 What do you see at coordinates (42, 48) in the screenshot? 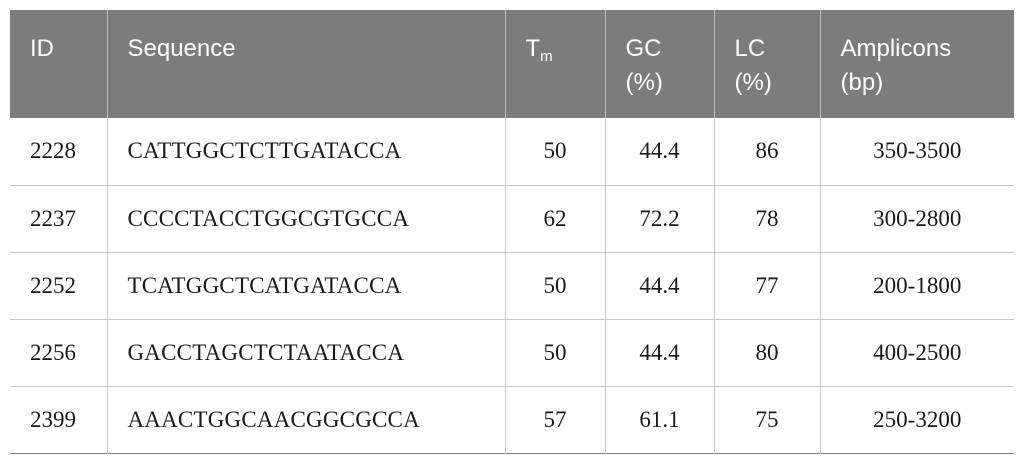
I see `header-id: ID` at bounding box center [42, 48].